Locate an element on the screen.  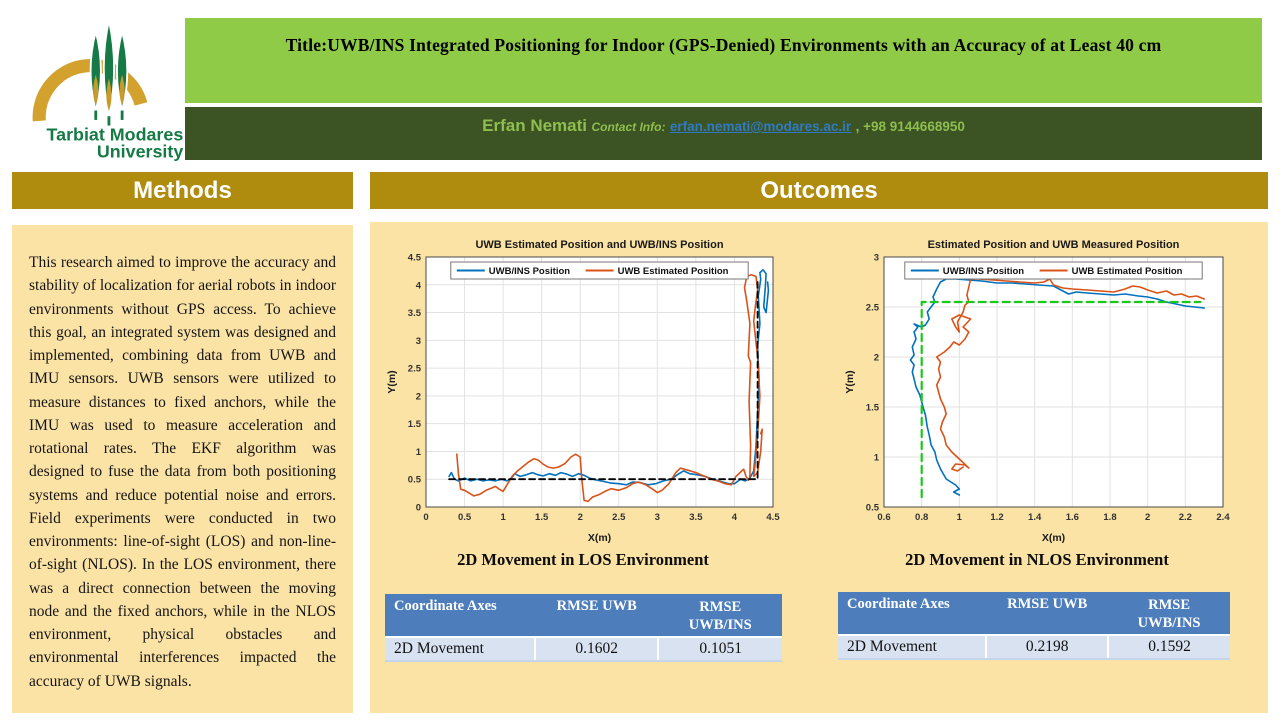
svg-text: 1.2 is located at coordinates (996, 517).